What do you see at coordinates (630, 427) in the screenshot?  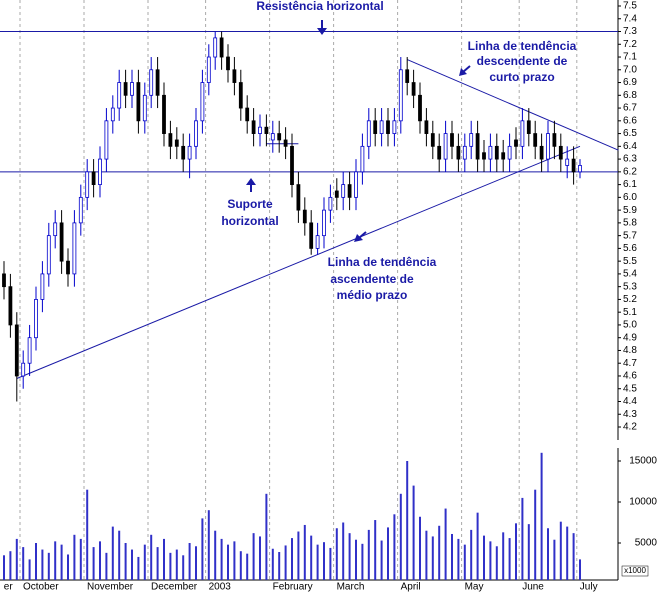 I see `y-tick-label: 4.2` at bounding box center [630, 427].